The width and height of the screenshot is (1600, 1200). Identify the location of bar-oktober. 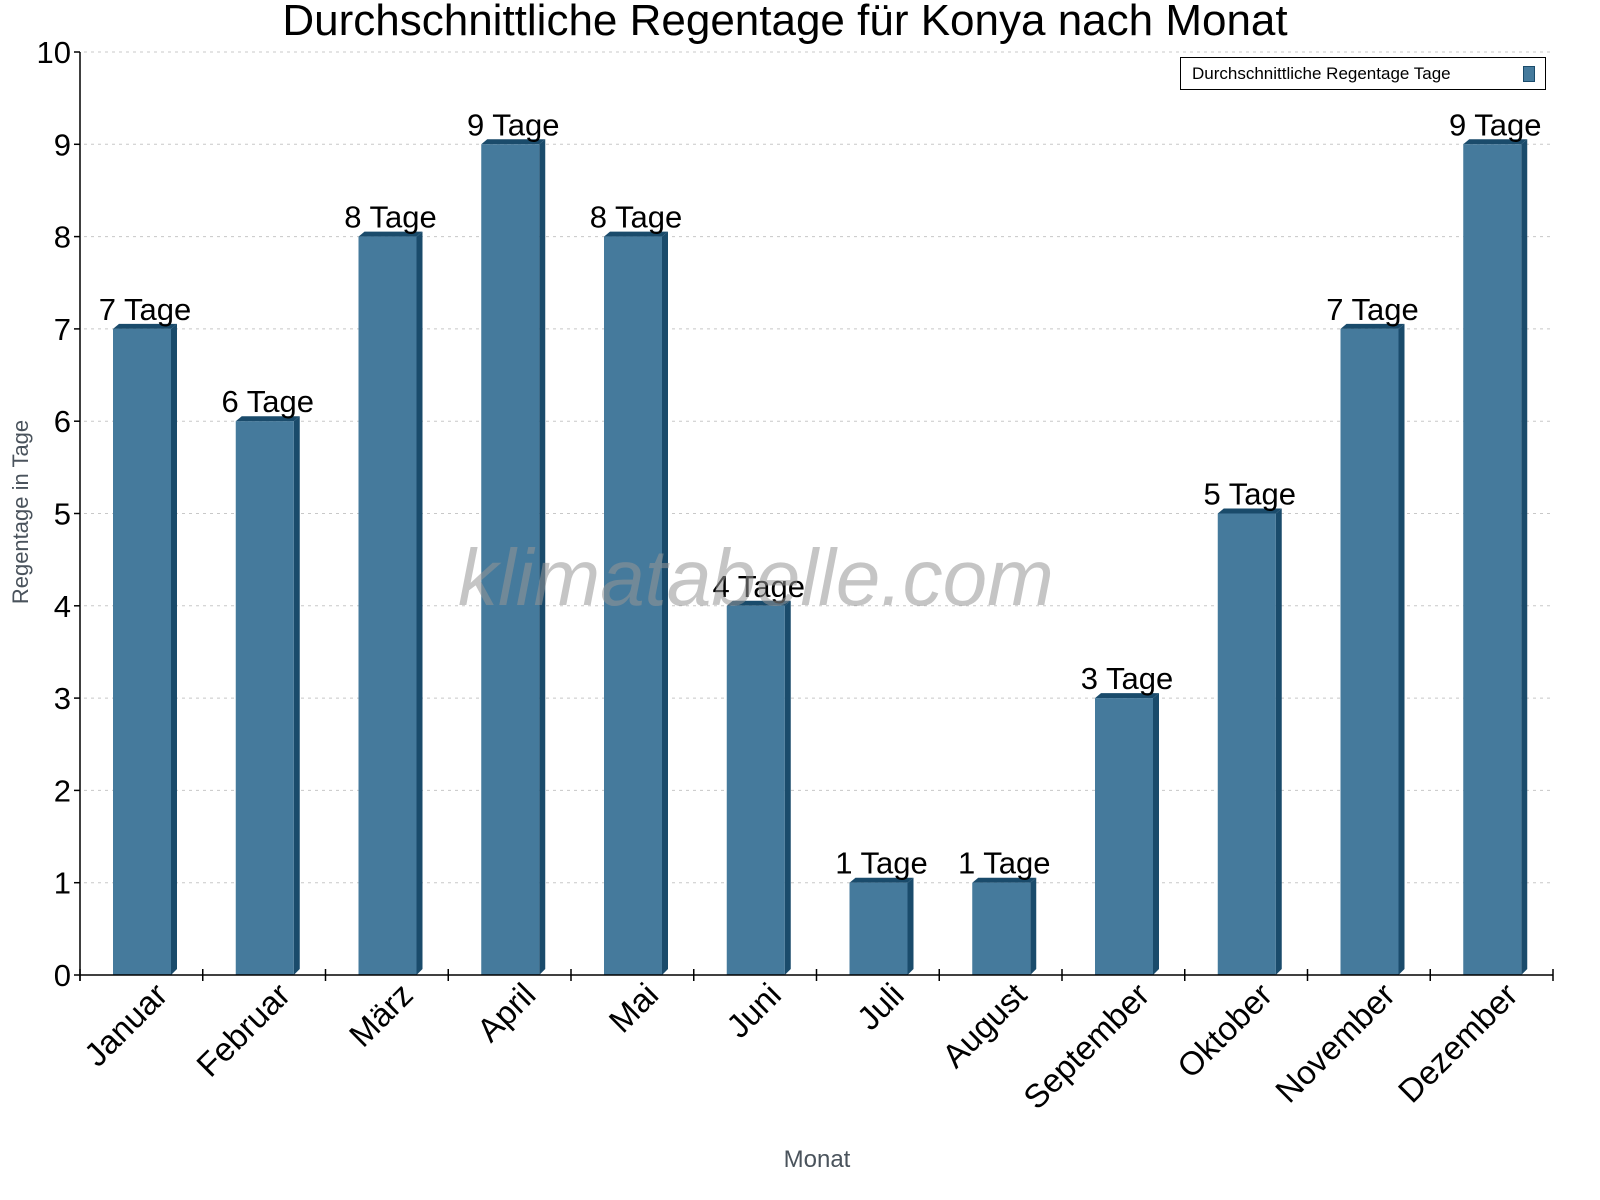
(1249, 741).